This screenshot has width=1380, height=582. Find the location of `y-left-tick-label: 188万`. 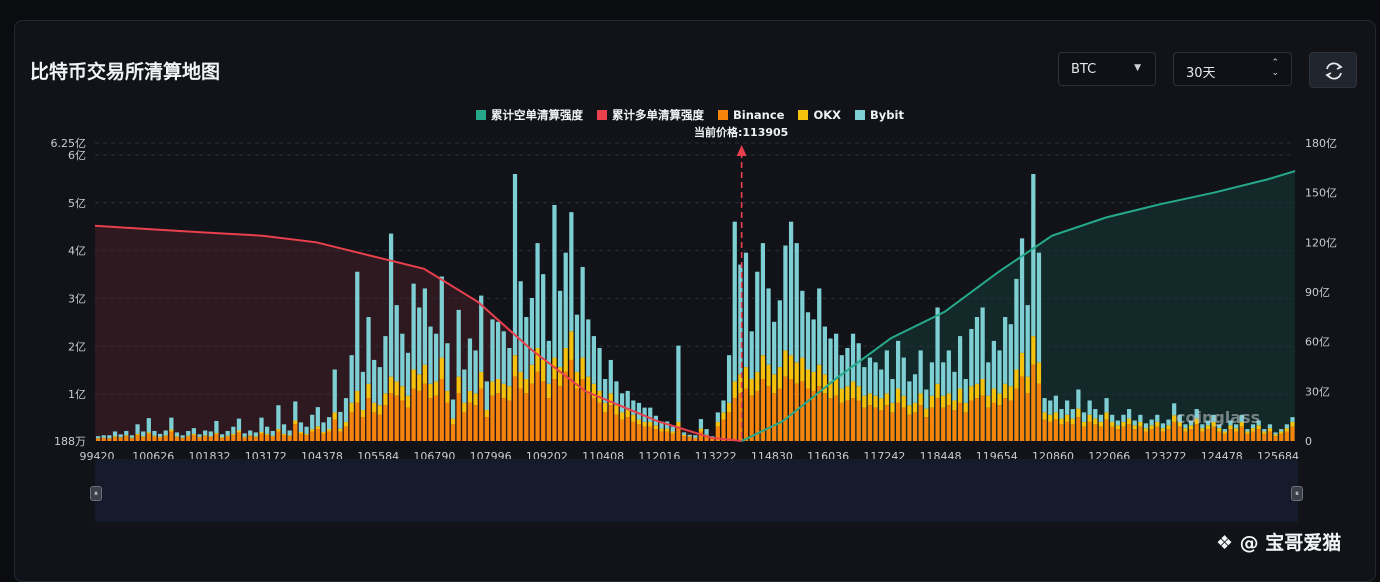

y-left-tick-label: 188万 is located at coordinates (70, 441).